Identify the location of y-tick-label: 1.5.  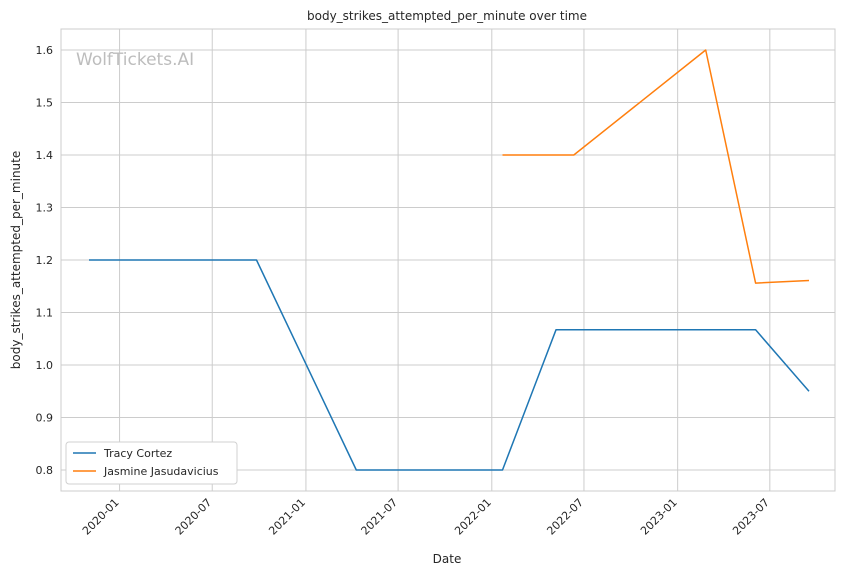
(45, 103).